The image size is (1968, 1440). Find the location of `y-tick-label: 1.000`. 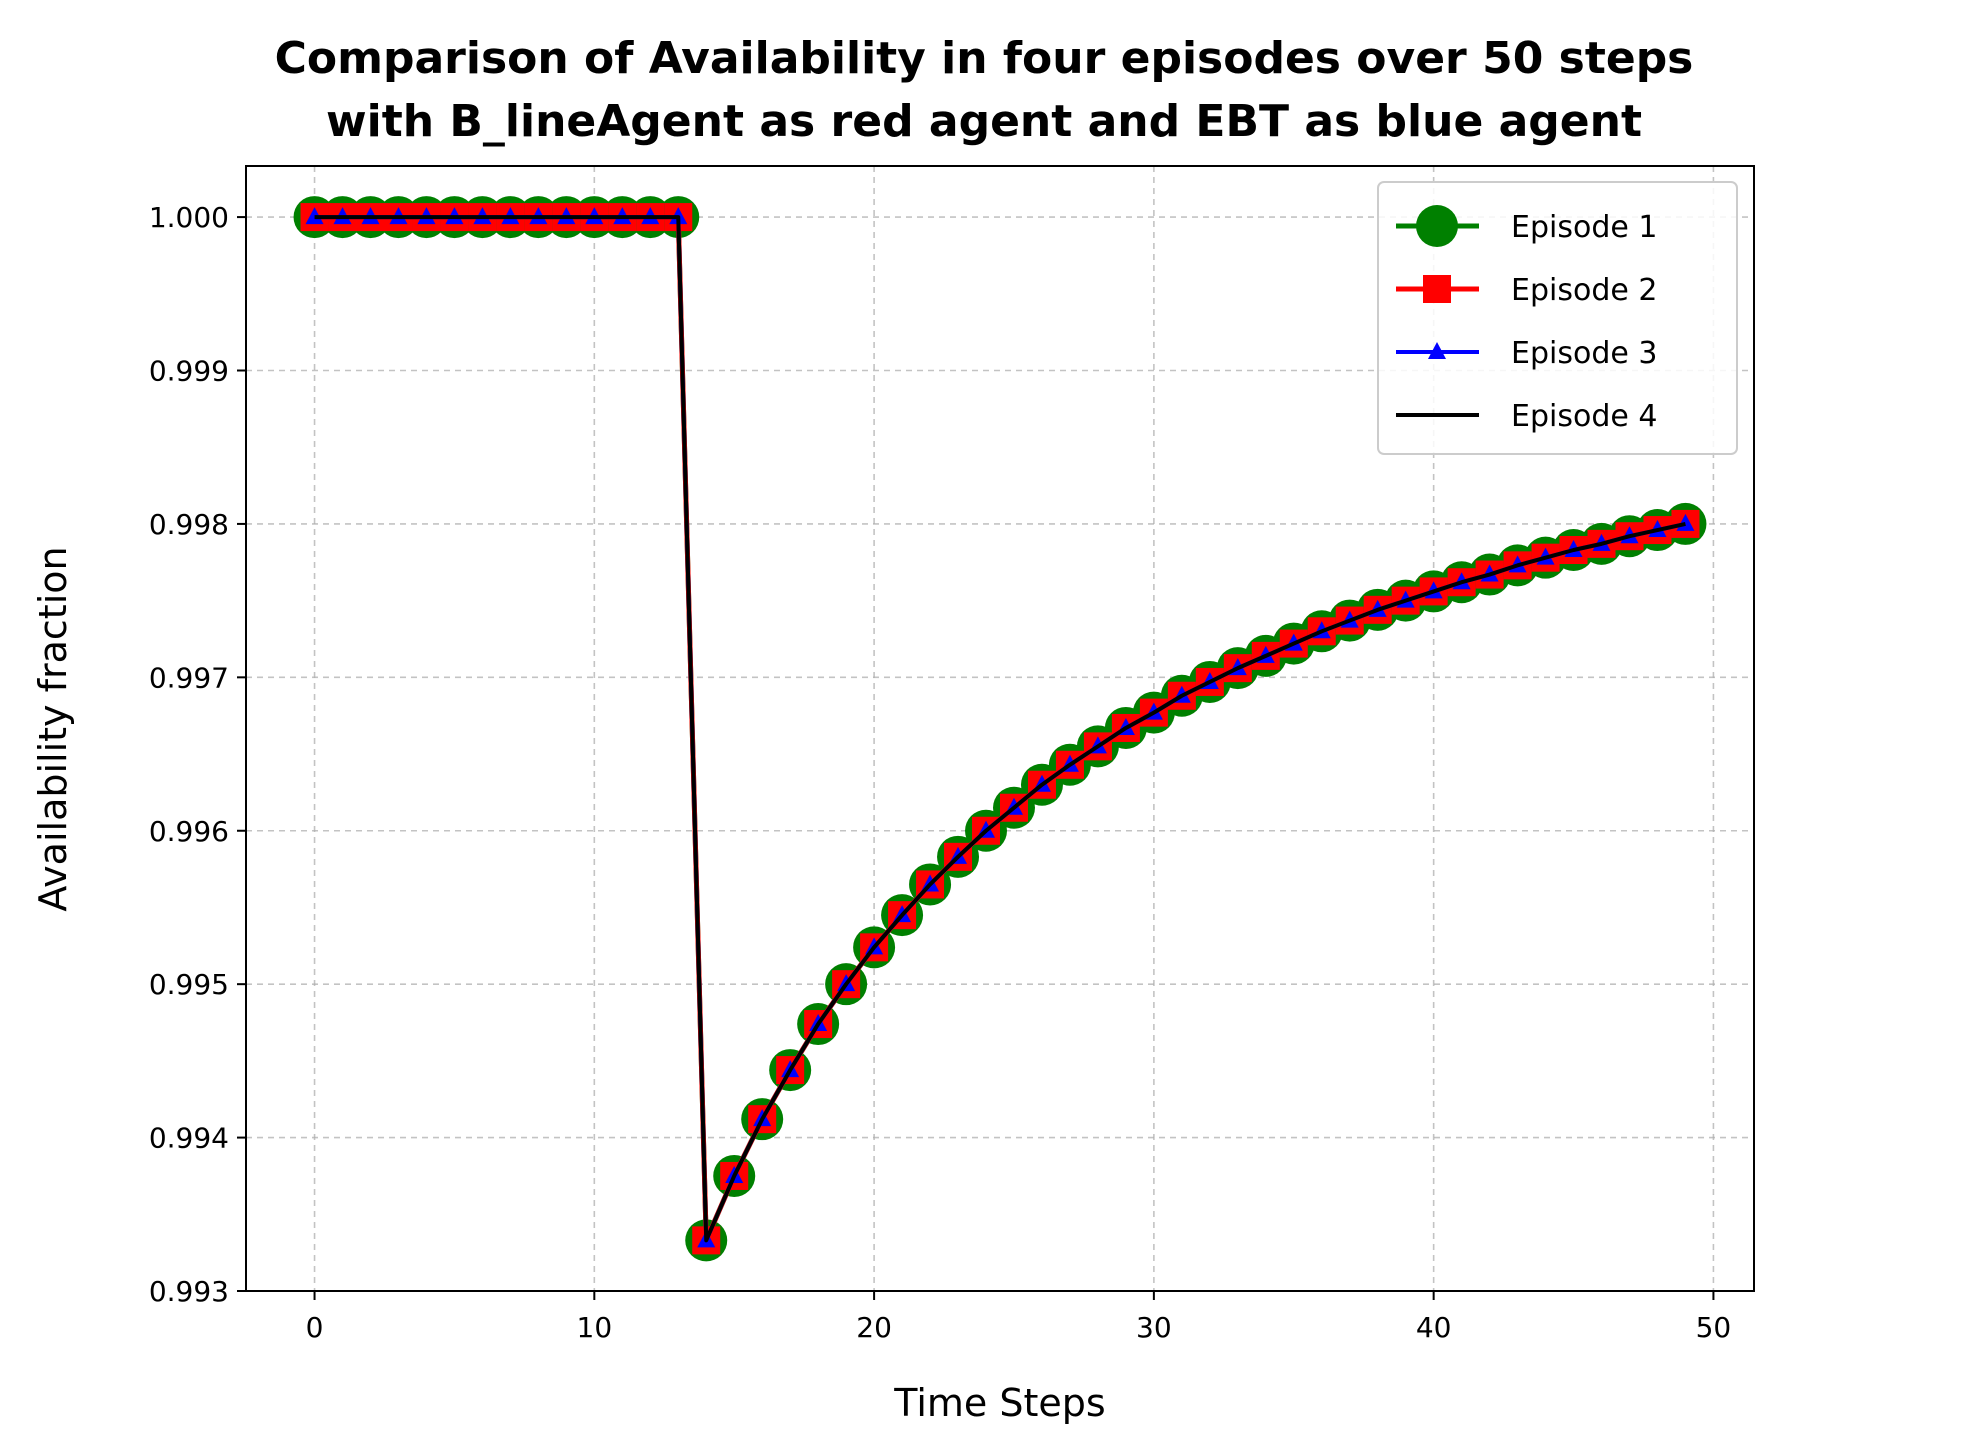

y-tick-label: 1.000 is located at coordinates (189, 217).